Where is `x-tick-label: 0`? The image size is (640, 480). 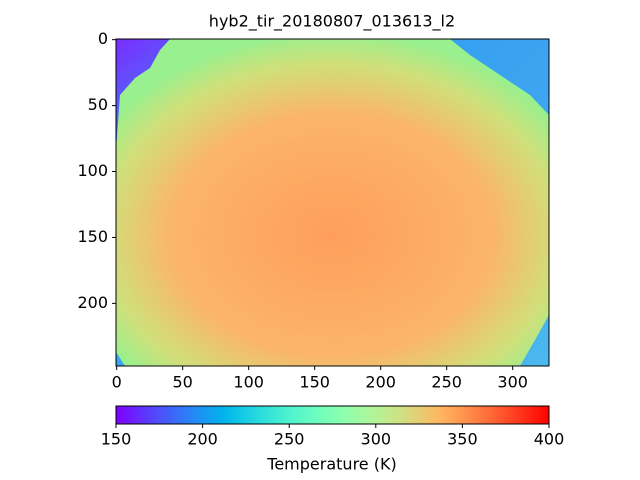
x-tick-label: 0 is located at coordinates (117, 382).